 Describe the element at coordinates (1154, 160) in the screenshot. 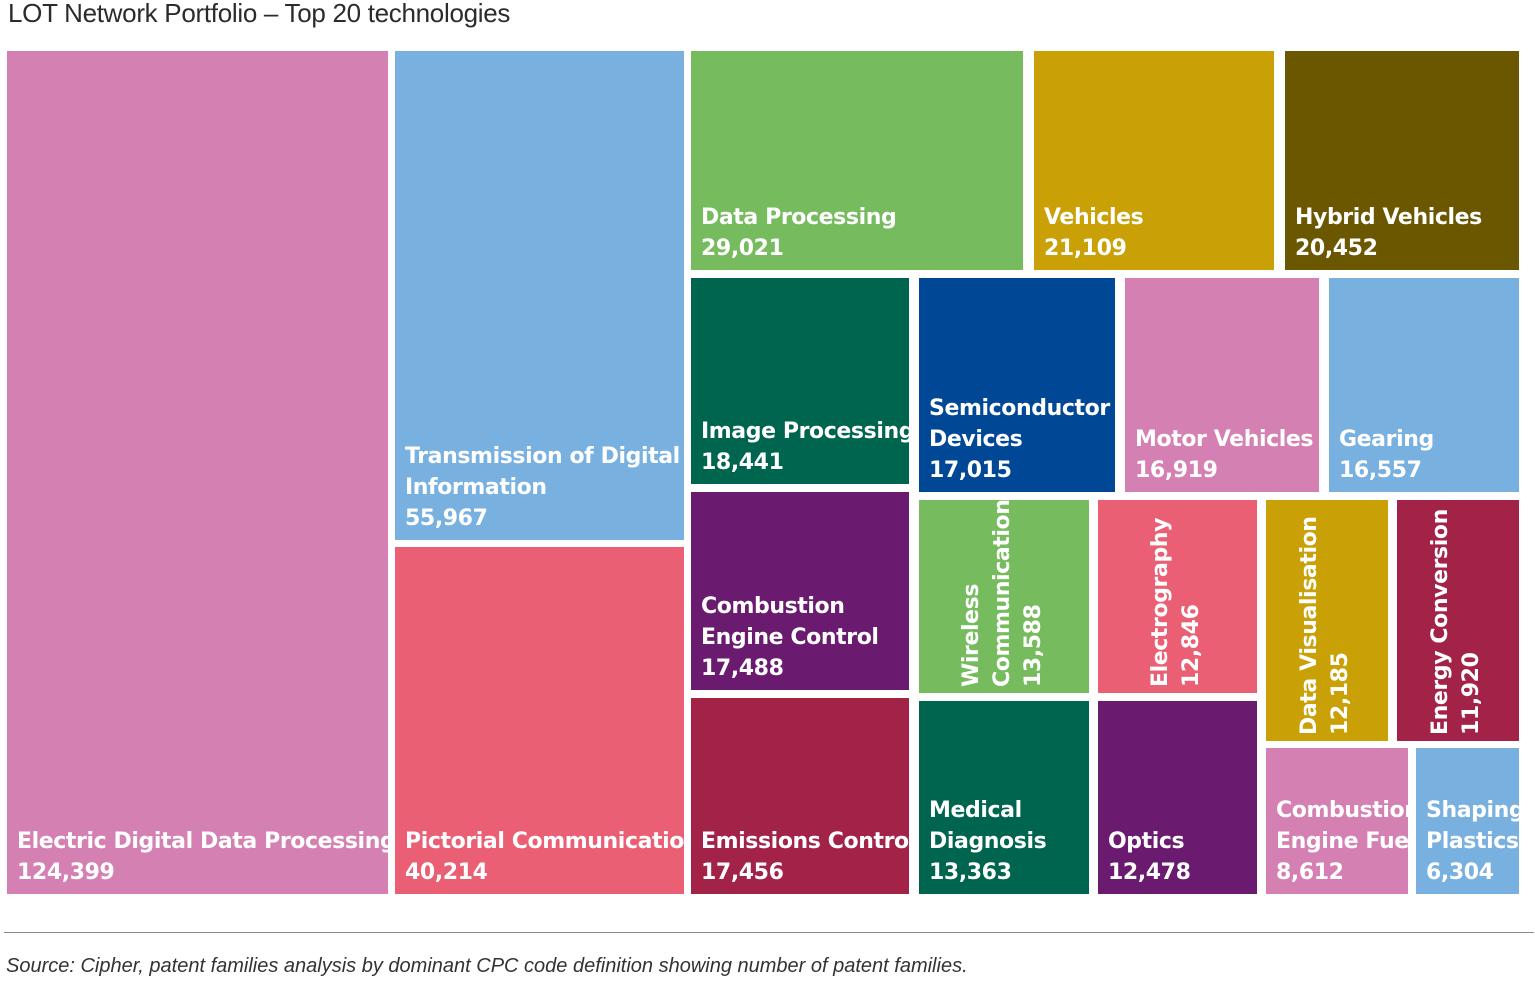

I see `tile-vehicles: Vehicles 21,109` at that location.